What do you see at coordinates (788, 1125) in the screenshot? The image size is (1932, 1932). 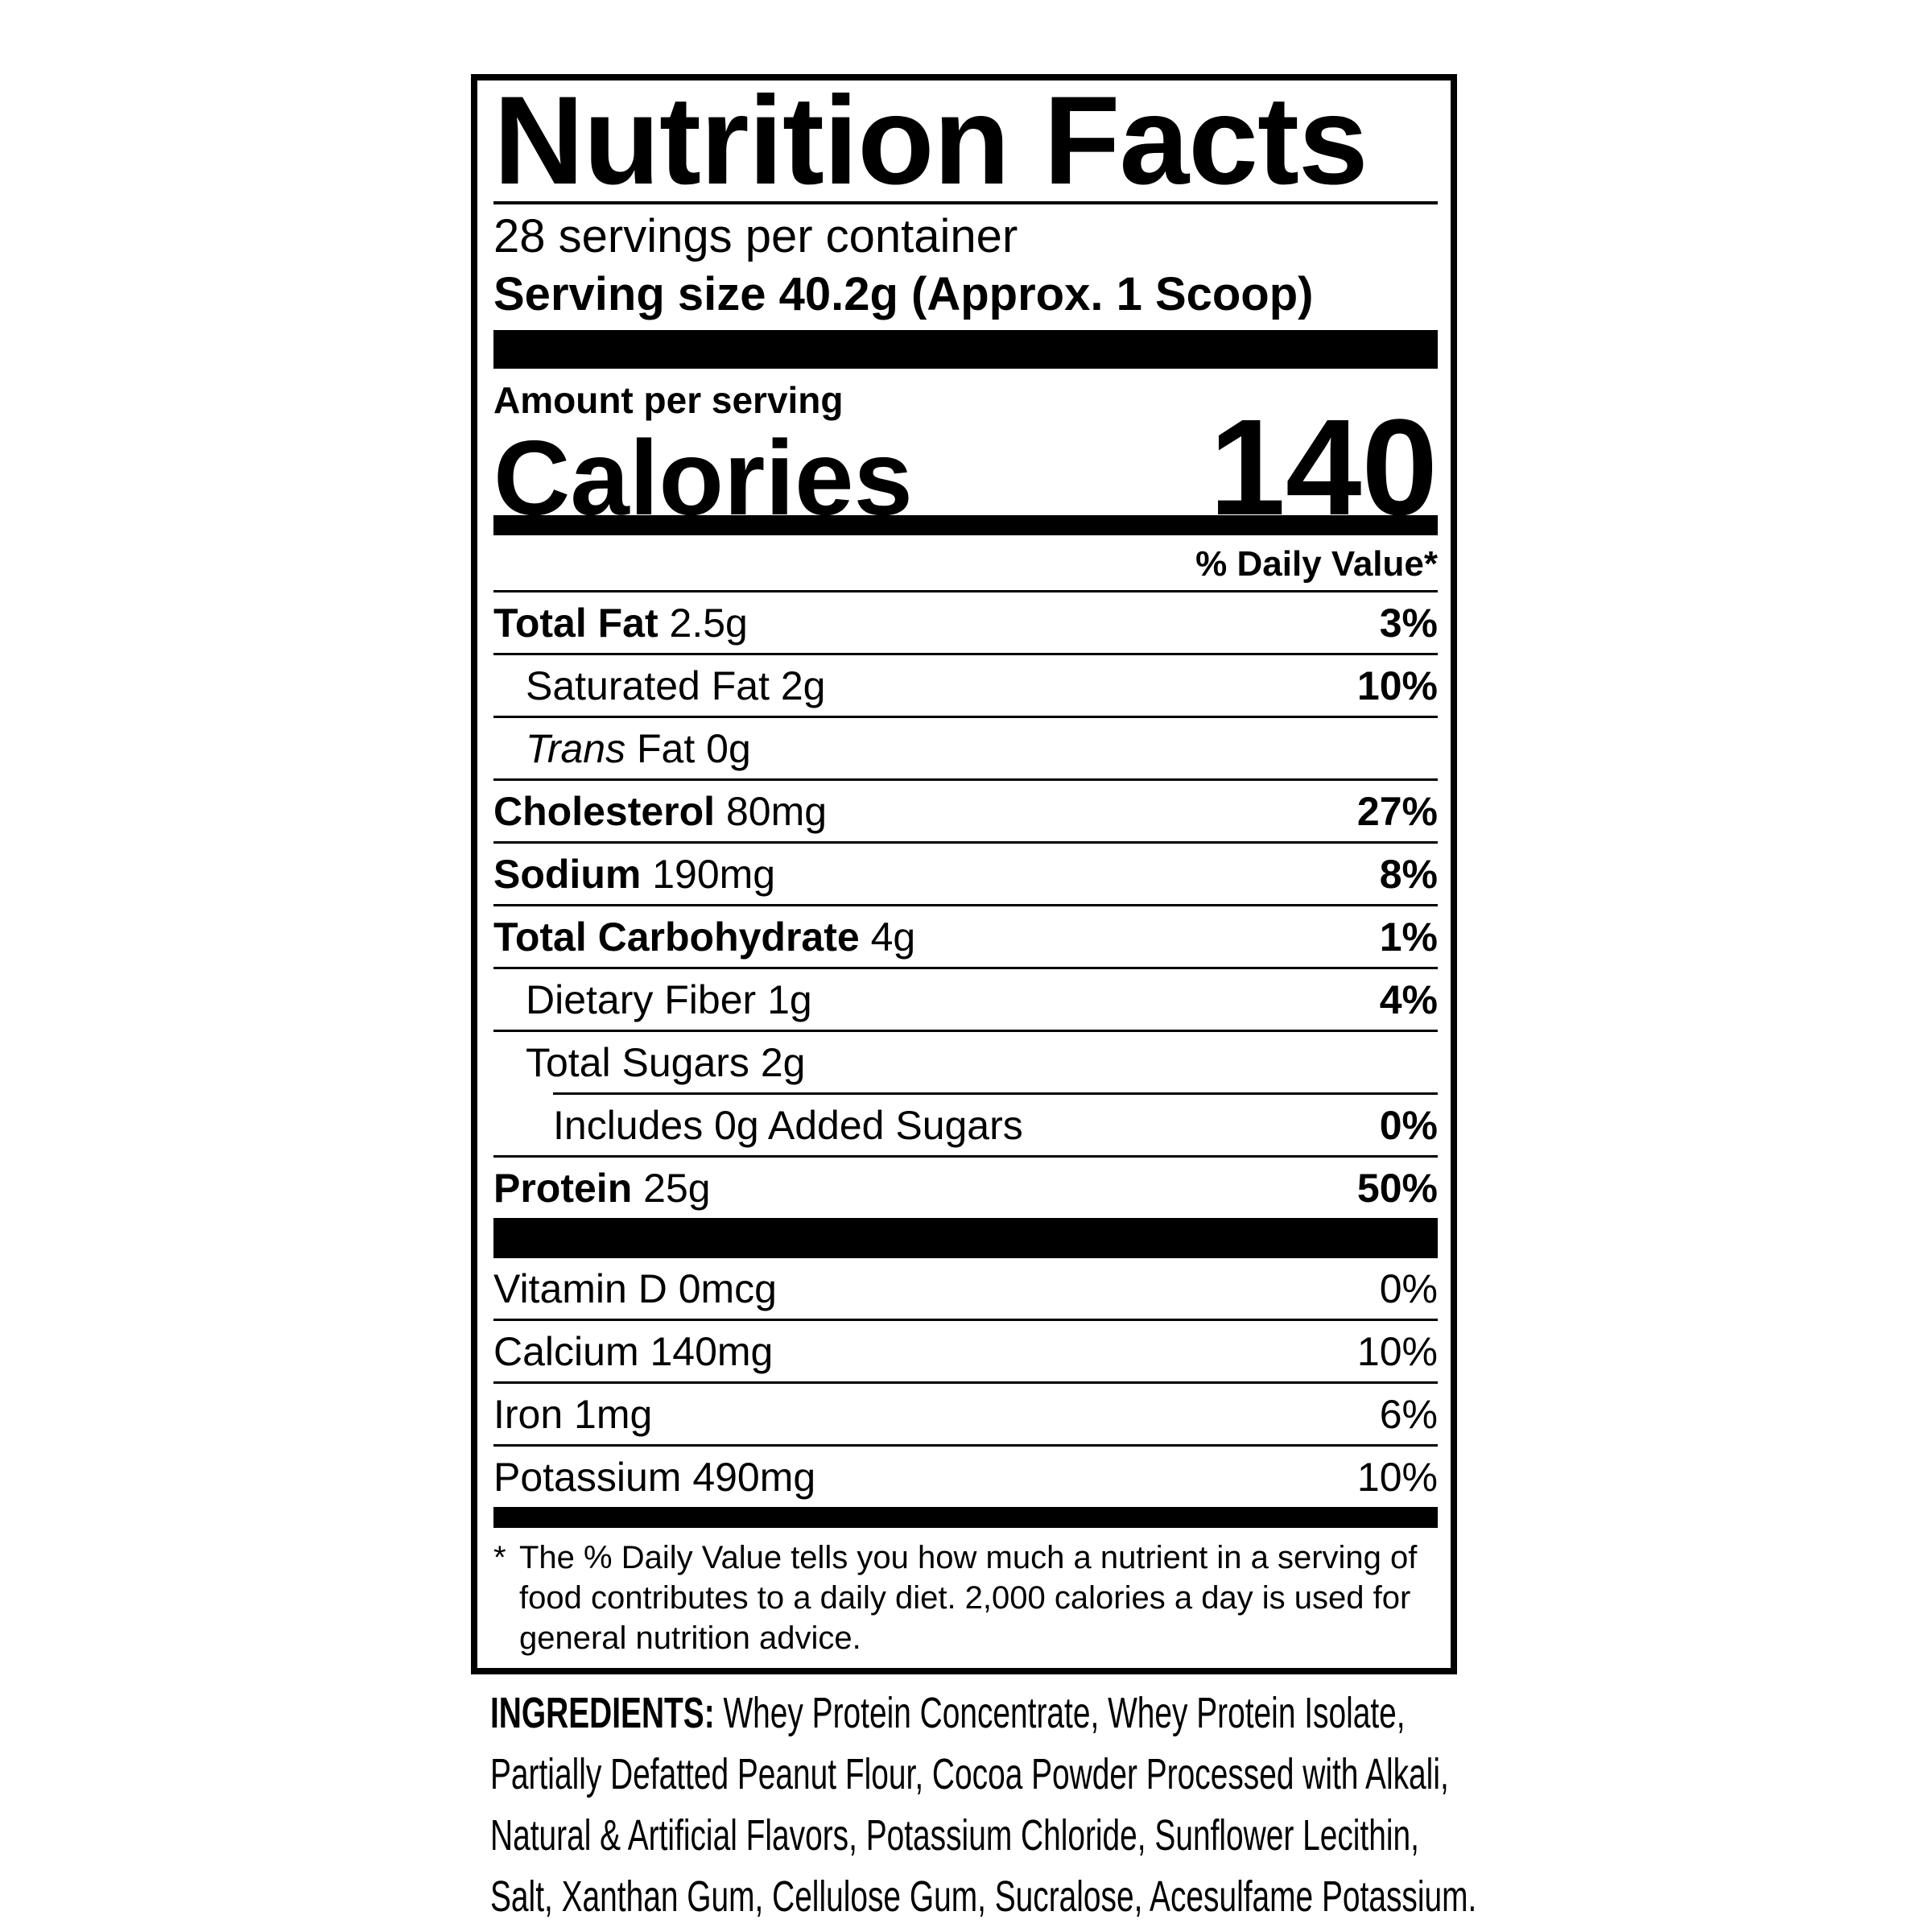 I see `nutrient-name: Includes 0g Added Sugars` at bounding box center [788, 1125].